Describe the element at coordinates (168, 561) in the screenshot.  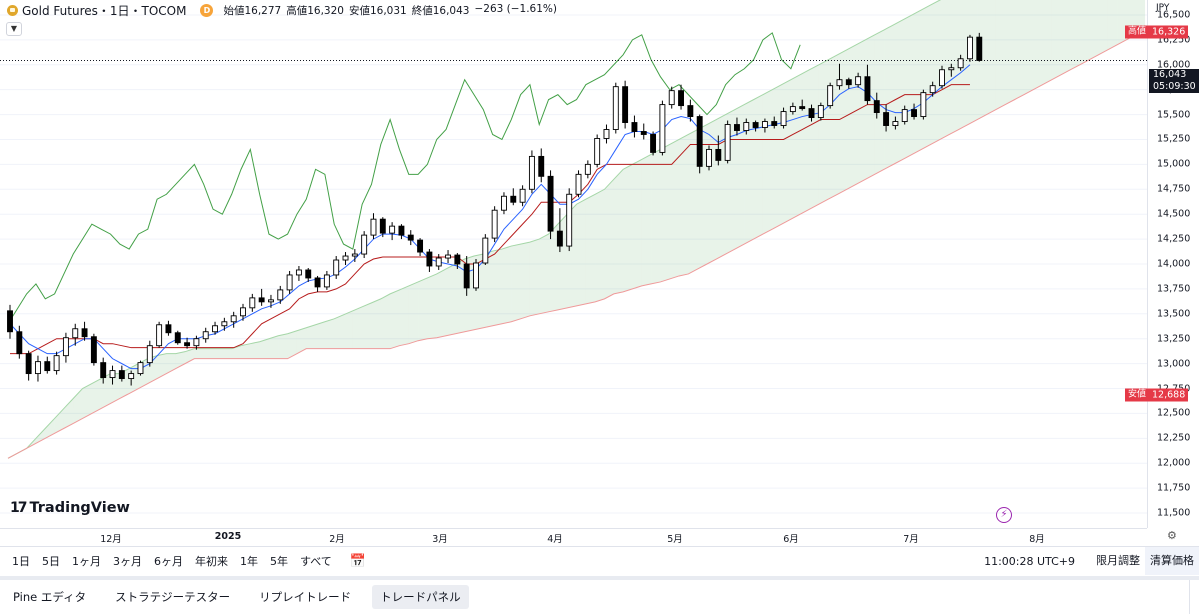
I see `range-button: 6ヶ月` at that location.